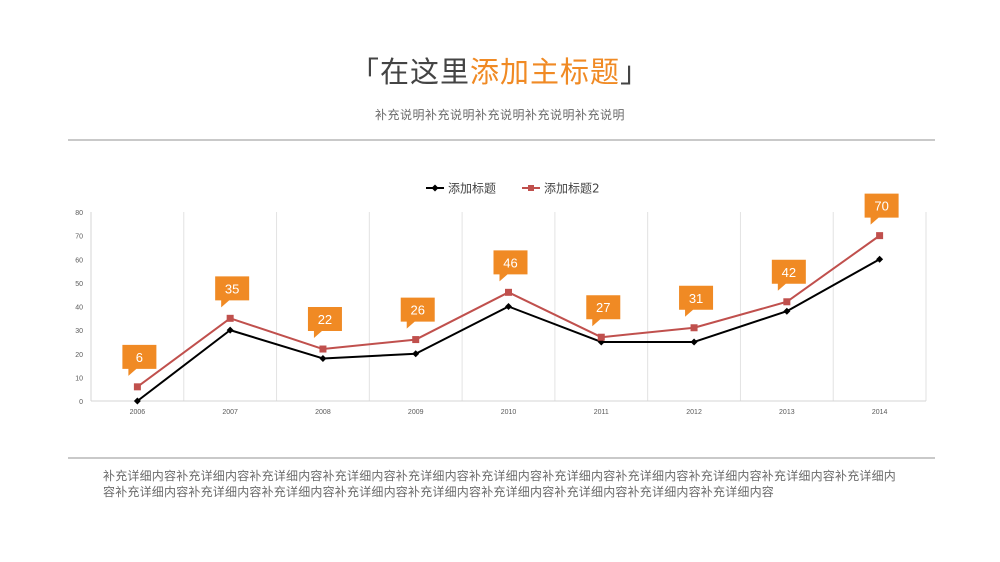 The image size is (1000, 562). I want to click on x-tick-label: 2009, so click(416, 412).